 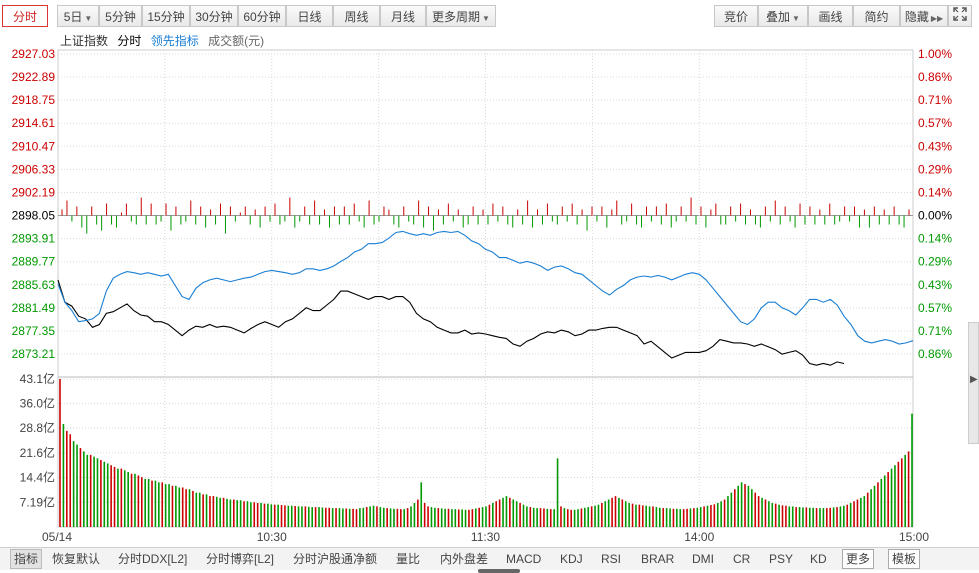 I want to click on fullscreen-button, so click(x=960, y=16).